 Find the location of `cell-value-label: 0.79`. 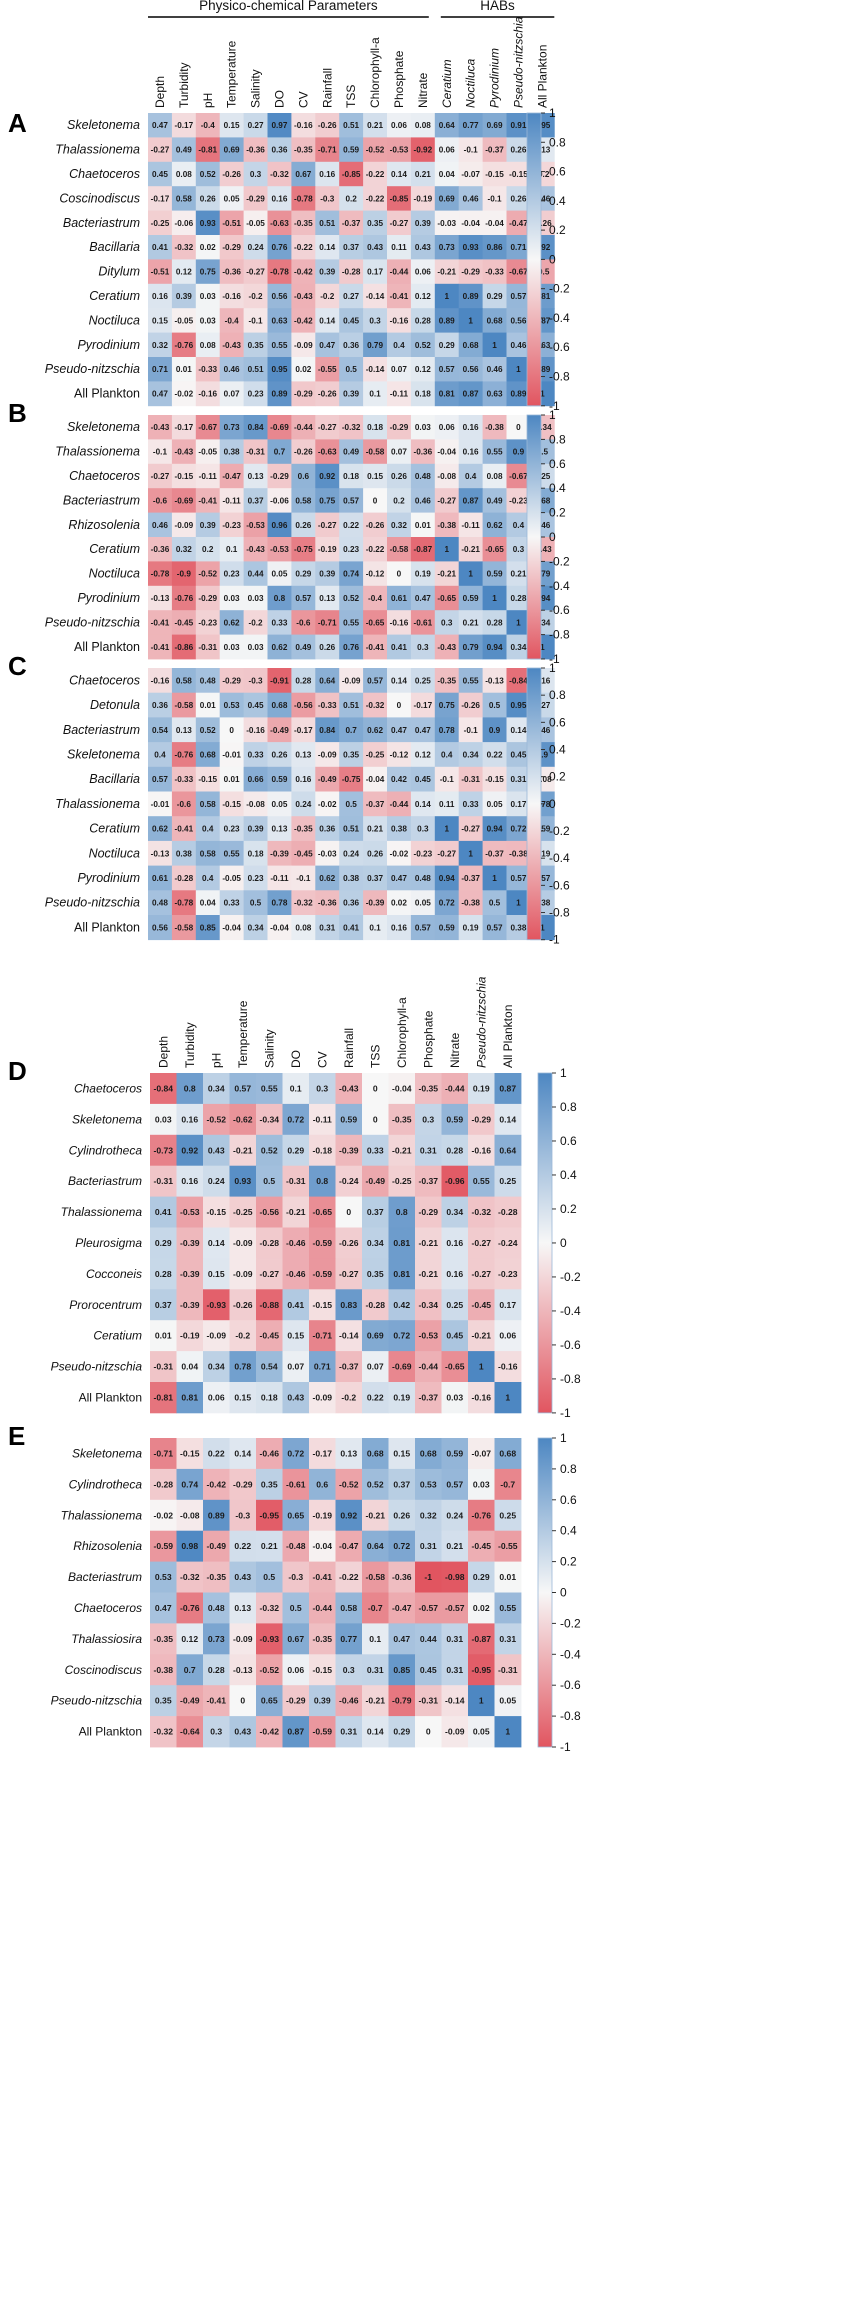

cell-value-label: 0.79 is located at coordinates (542, 574).